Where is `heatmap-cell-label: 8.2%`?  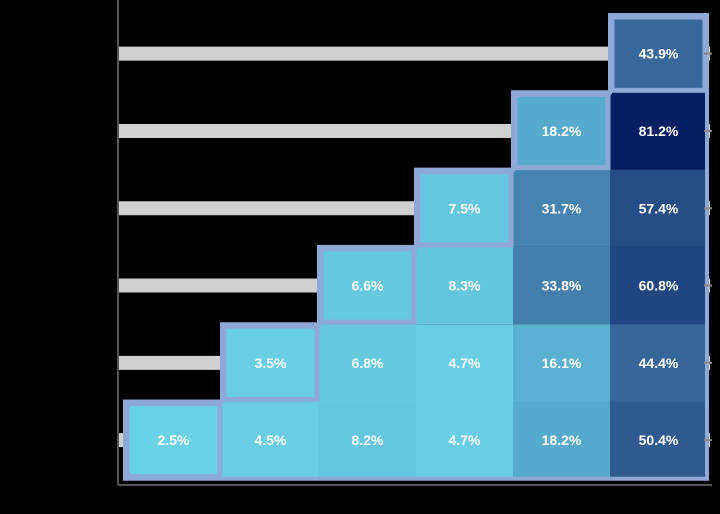 heatmap-cell-label: 8.2% is located at coordinates (368, 440).